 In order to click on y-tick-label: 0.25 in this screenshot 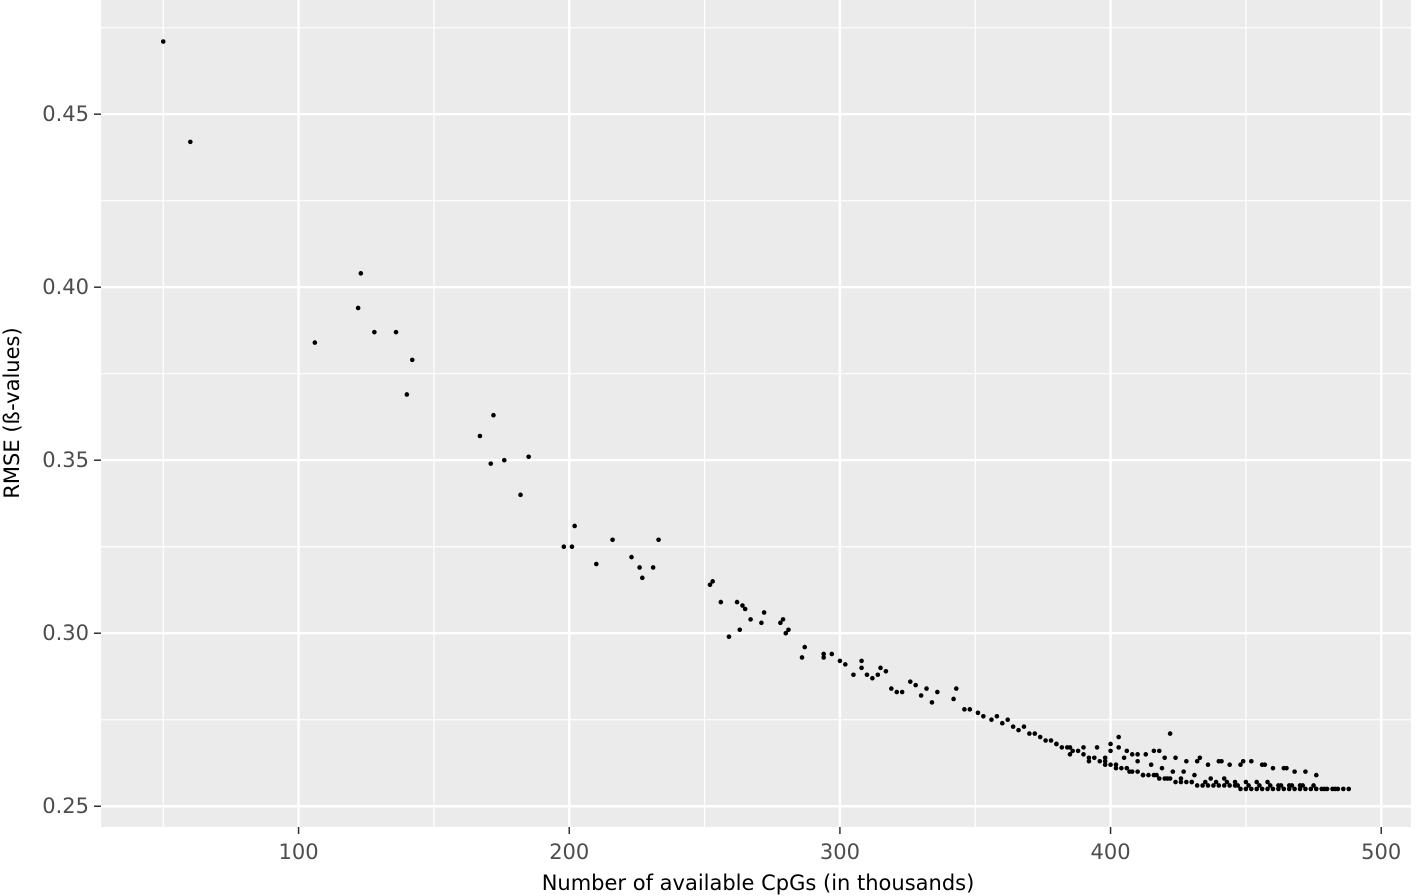, I will do `click(65, 806)`.